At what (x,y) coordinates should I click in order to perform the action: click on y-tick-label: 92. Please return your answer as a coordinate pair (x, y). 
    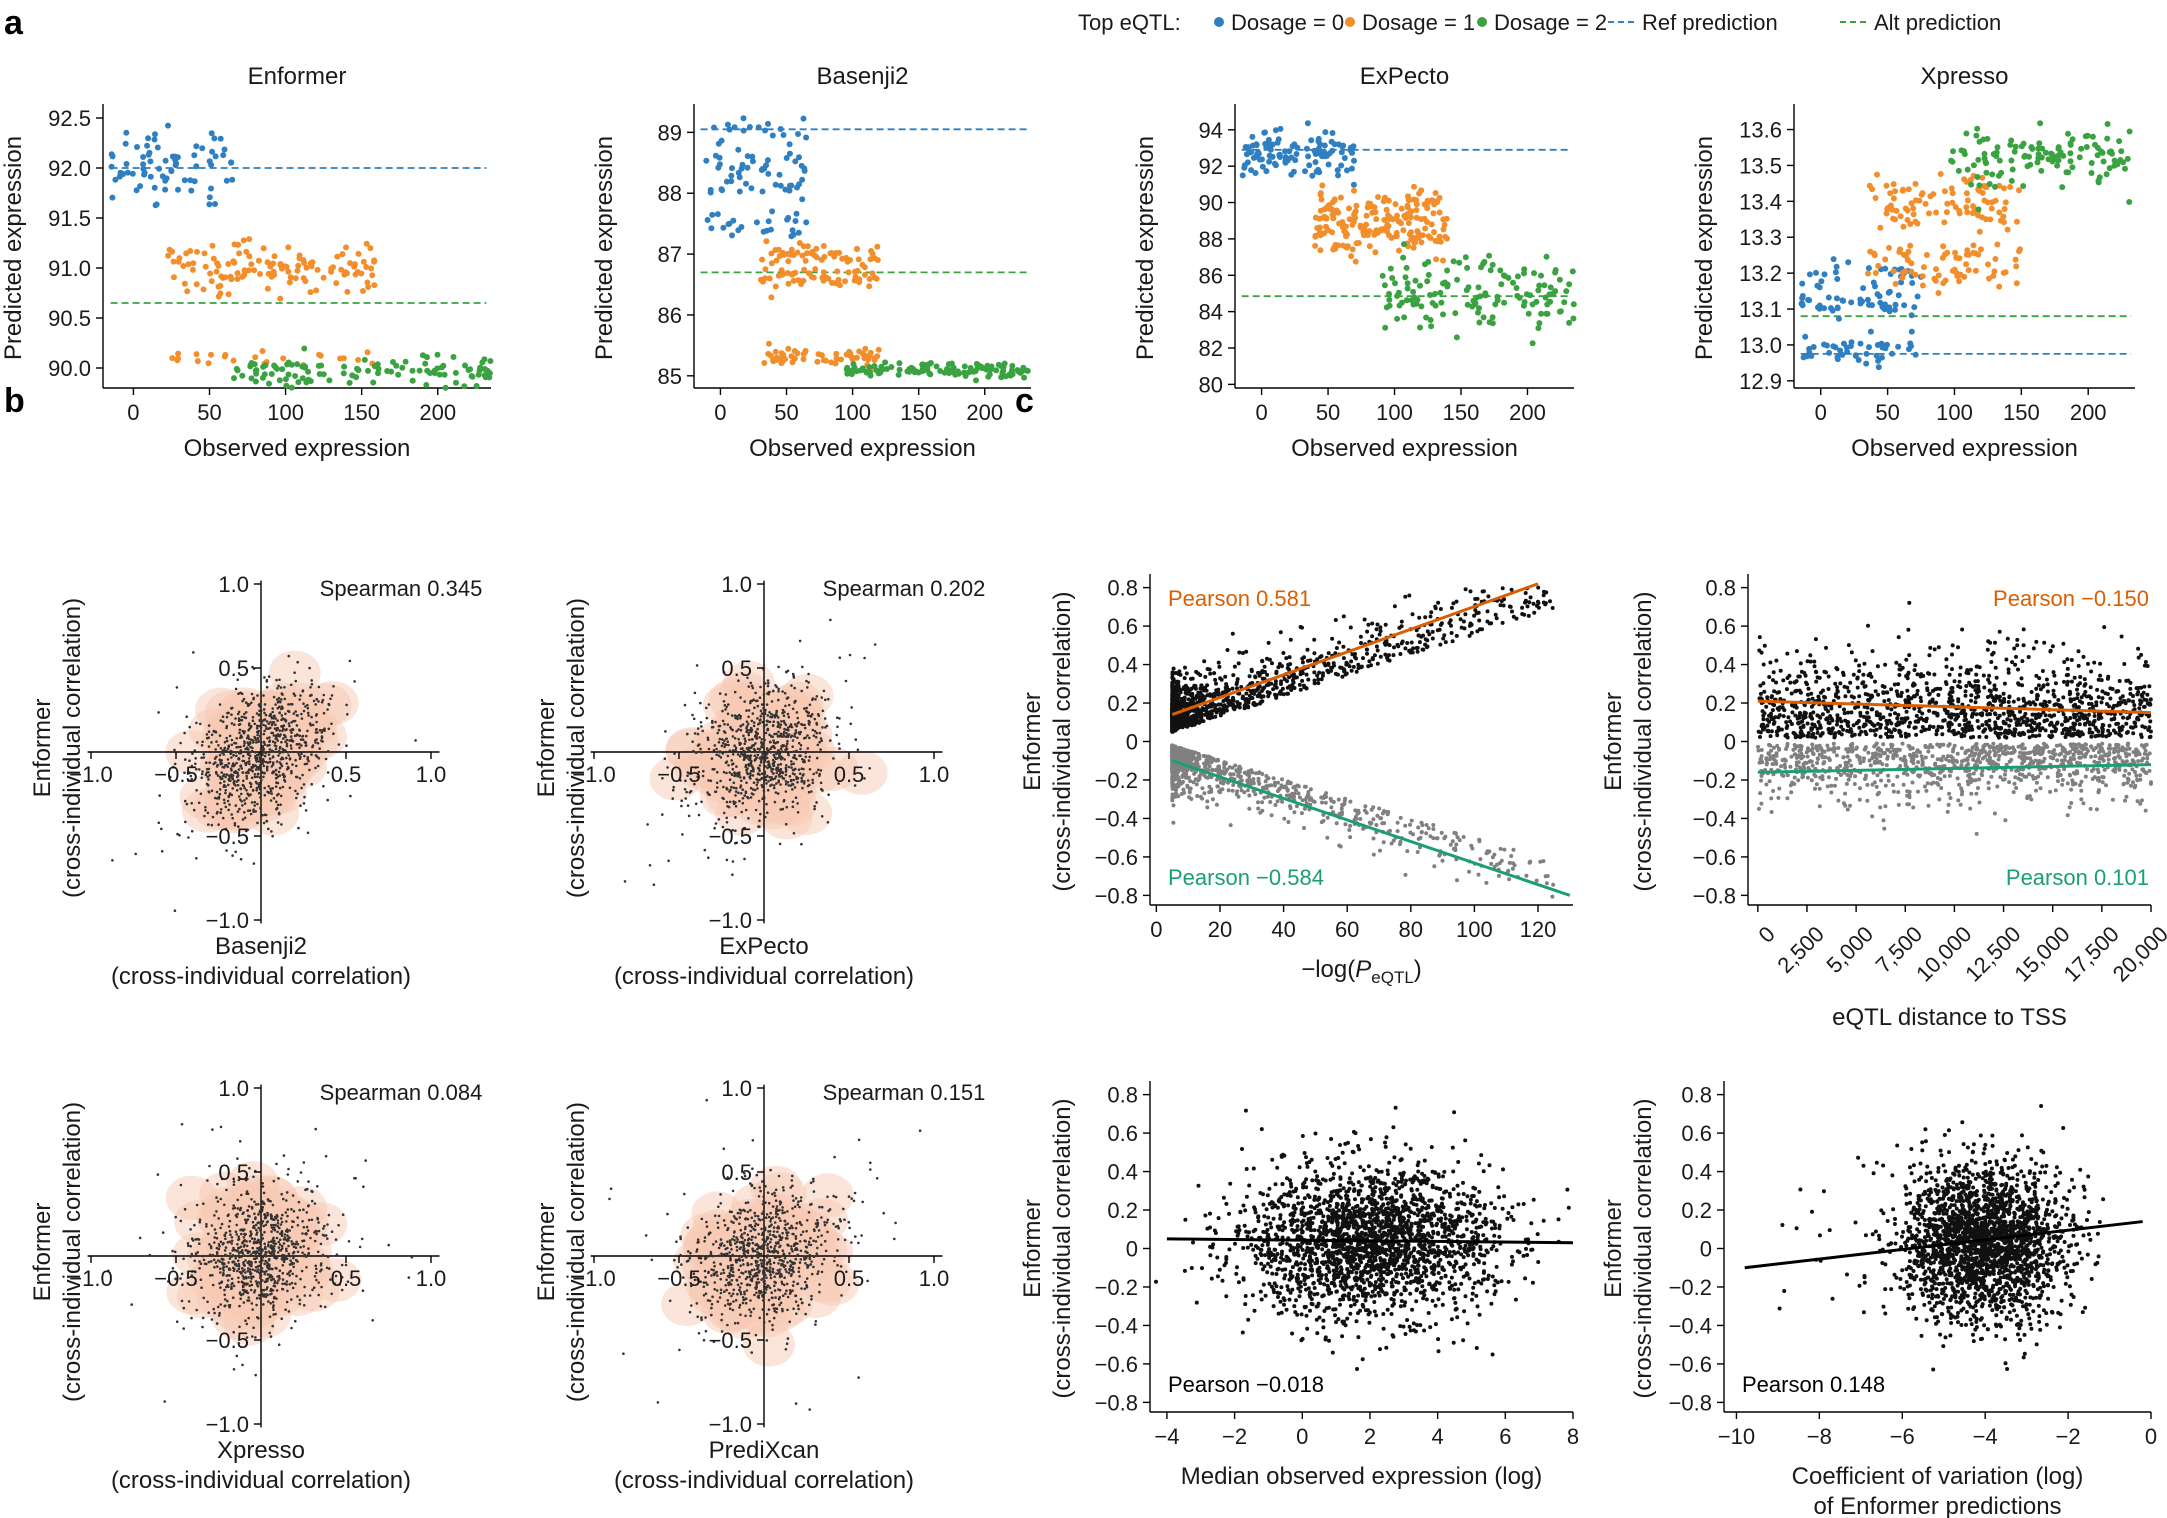
    Looking at the image, I should click on (1211, 166).